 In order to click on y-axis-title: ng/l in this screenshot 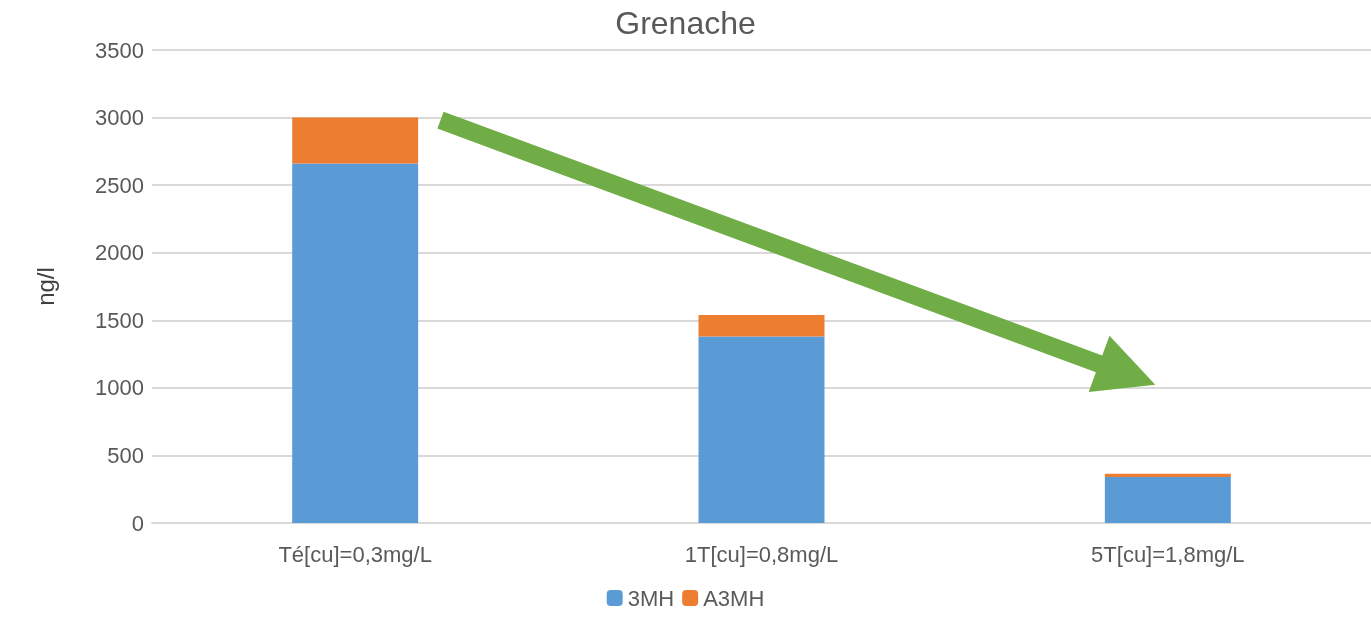, I will do `click(45, 286)`.